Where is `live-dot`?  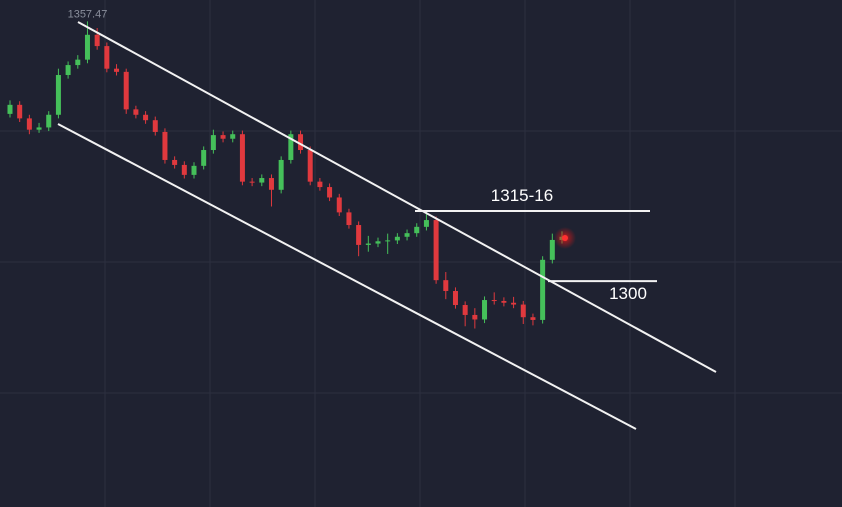 live-dot is located at coordinates (565, 238).